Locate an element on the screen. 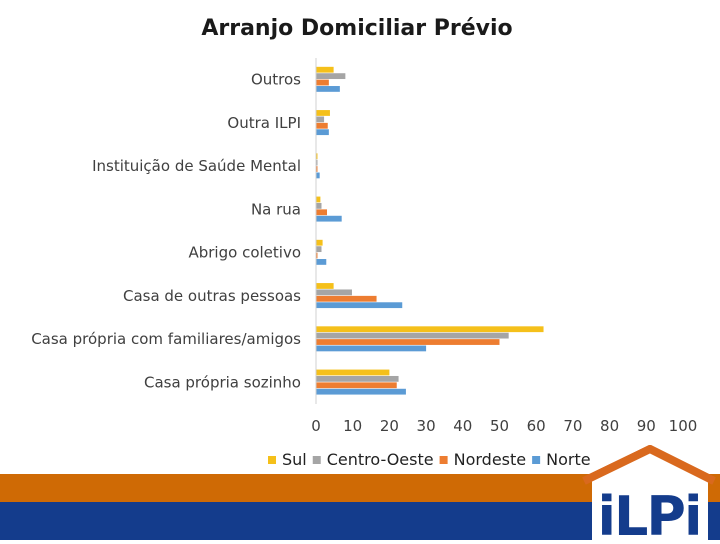 Image resolution: width=720 pixels, height=544 pixels. ilpi-logo: iLPi is located at coordinates (649, 494).